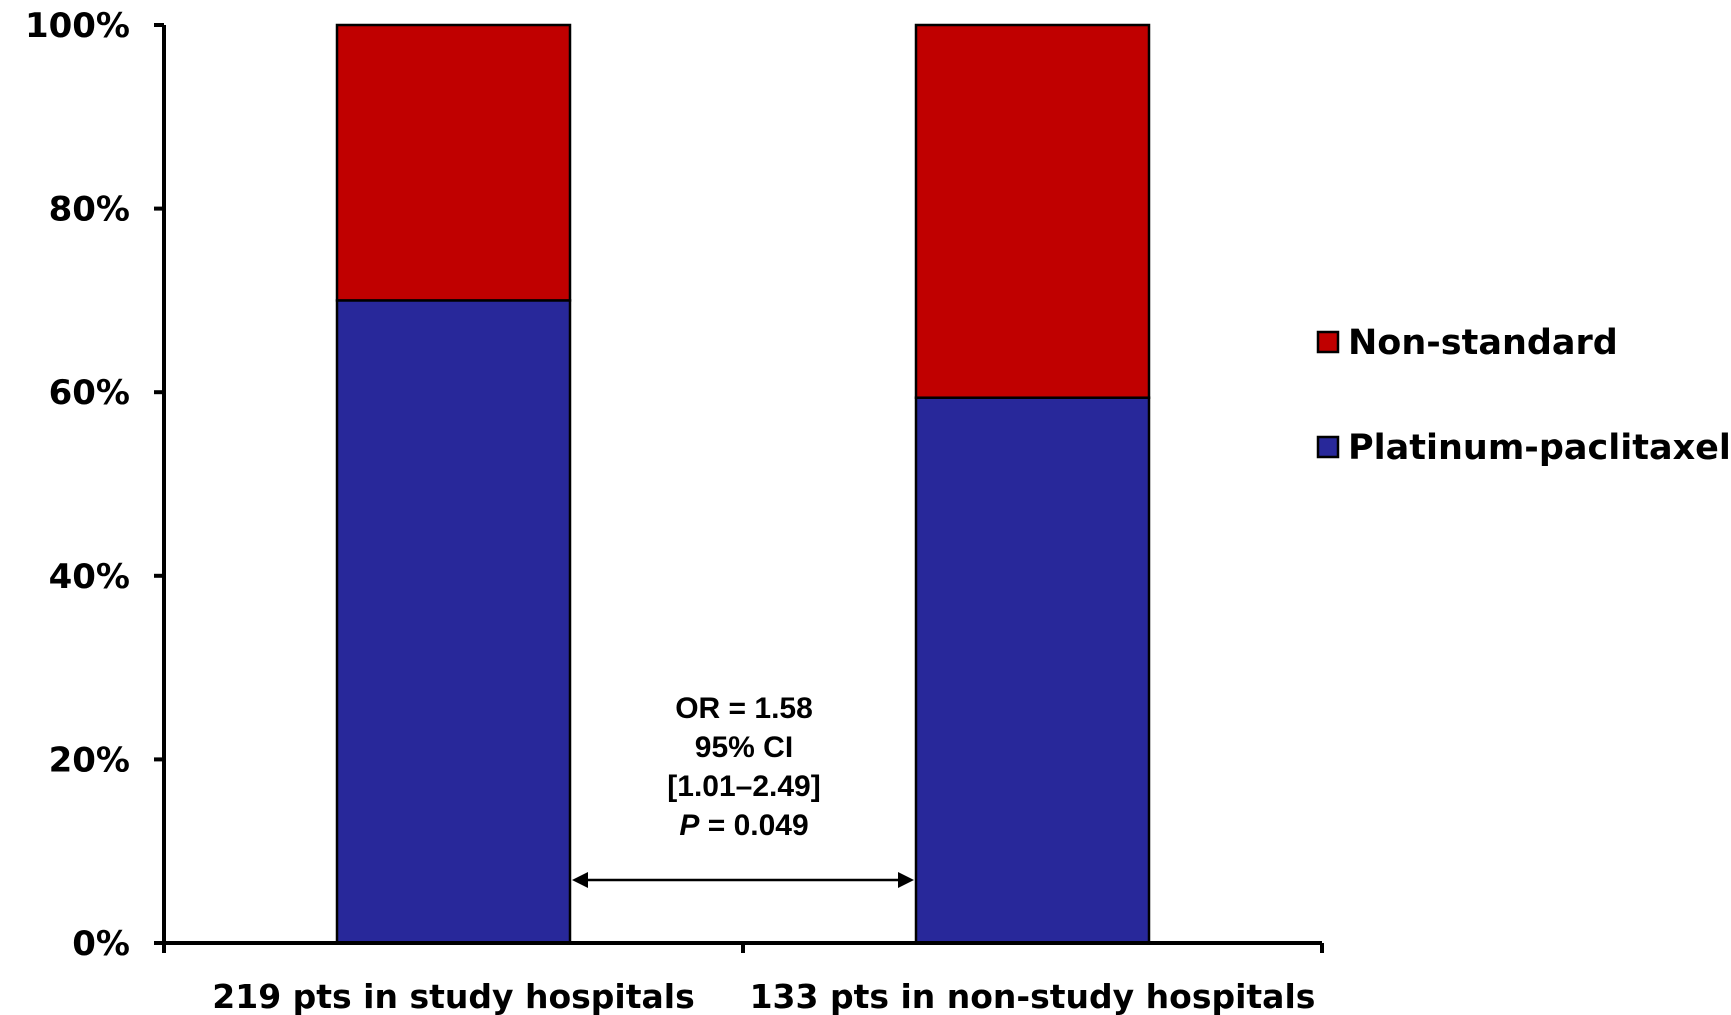  Describe the element at coordinates (744, 747) in the screenshot. I see `annotation-line-2: 95% CI` at that location.